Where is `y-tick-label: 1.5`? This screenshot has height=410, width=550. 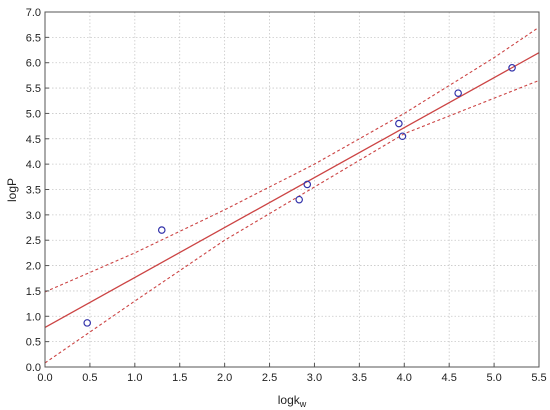 y-tick-label: 1.5 is located at coordinates (33, 292).